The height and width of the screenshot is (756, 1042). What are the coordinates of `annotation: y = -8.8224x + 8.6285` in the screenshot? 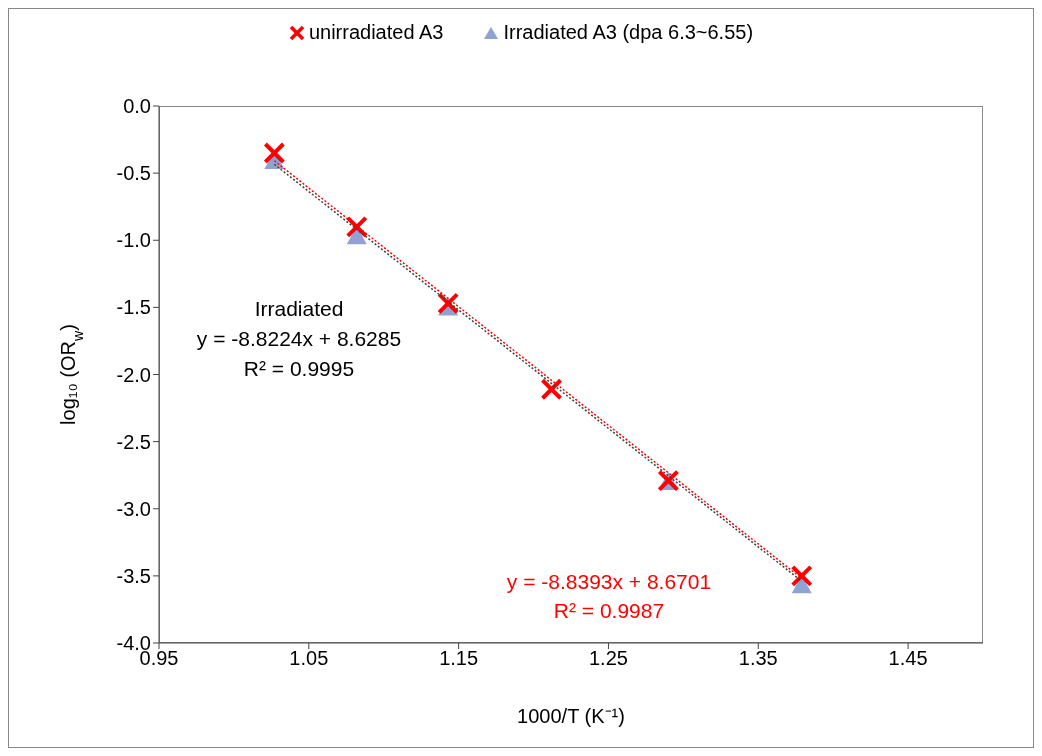 It's located at (299, 339).